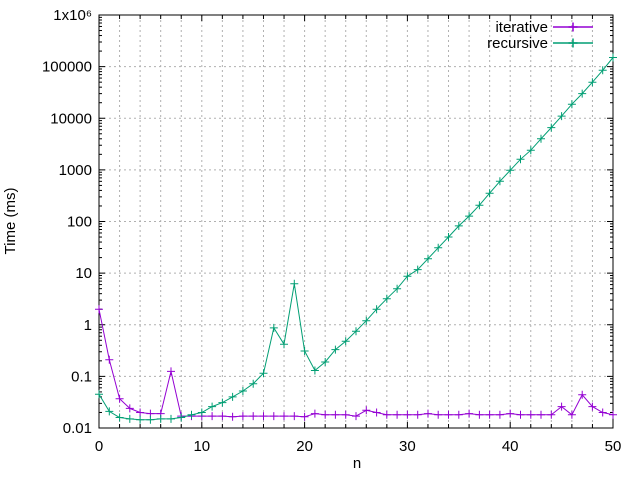 The width and height of the screenshot is (640, 480). Describe the element at coordinates (517, 43) in the screenshot. I see `legend-label-recursive: recursive` at that location.